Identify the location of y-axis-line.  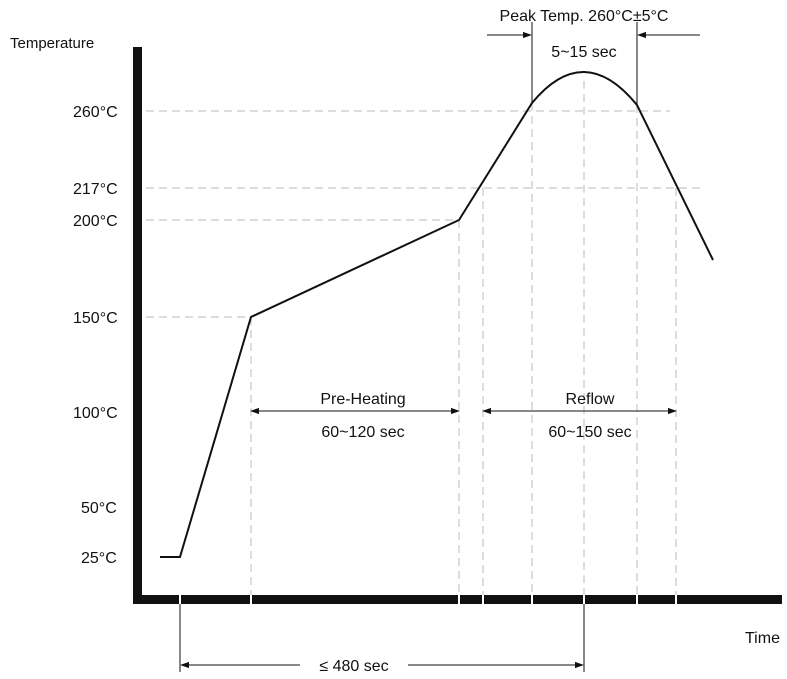
(137, 325).